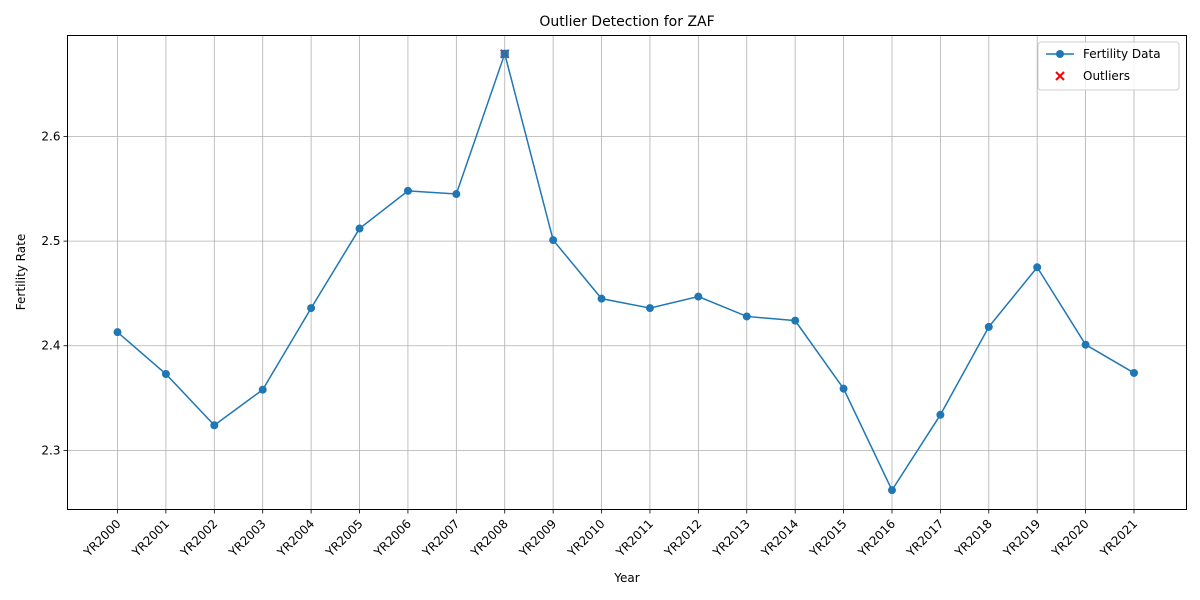  What do you see at coordinates (1106, 76) in the screenshot?
I see `legend-label-outliers: Outliers` at bounding box center [1106, 76].